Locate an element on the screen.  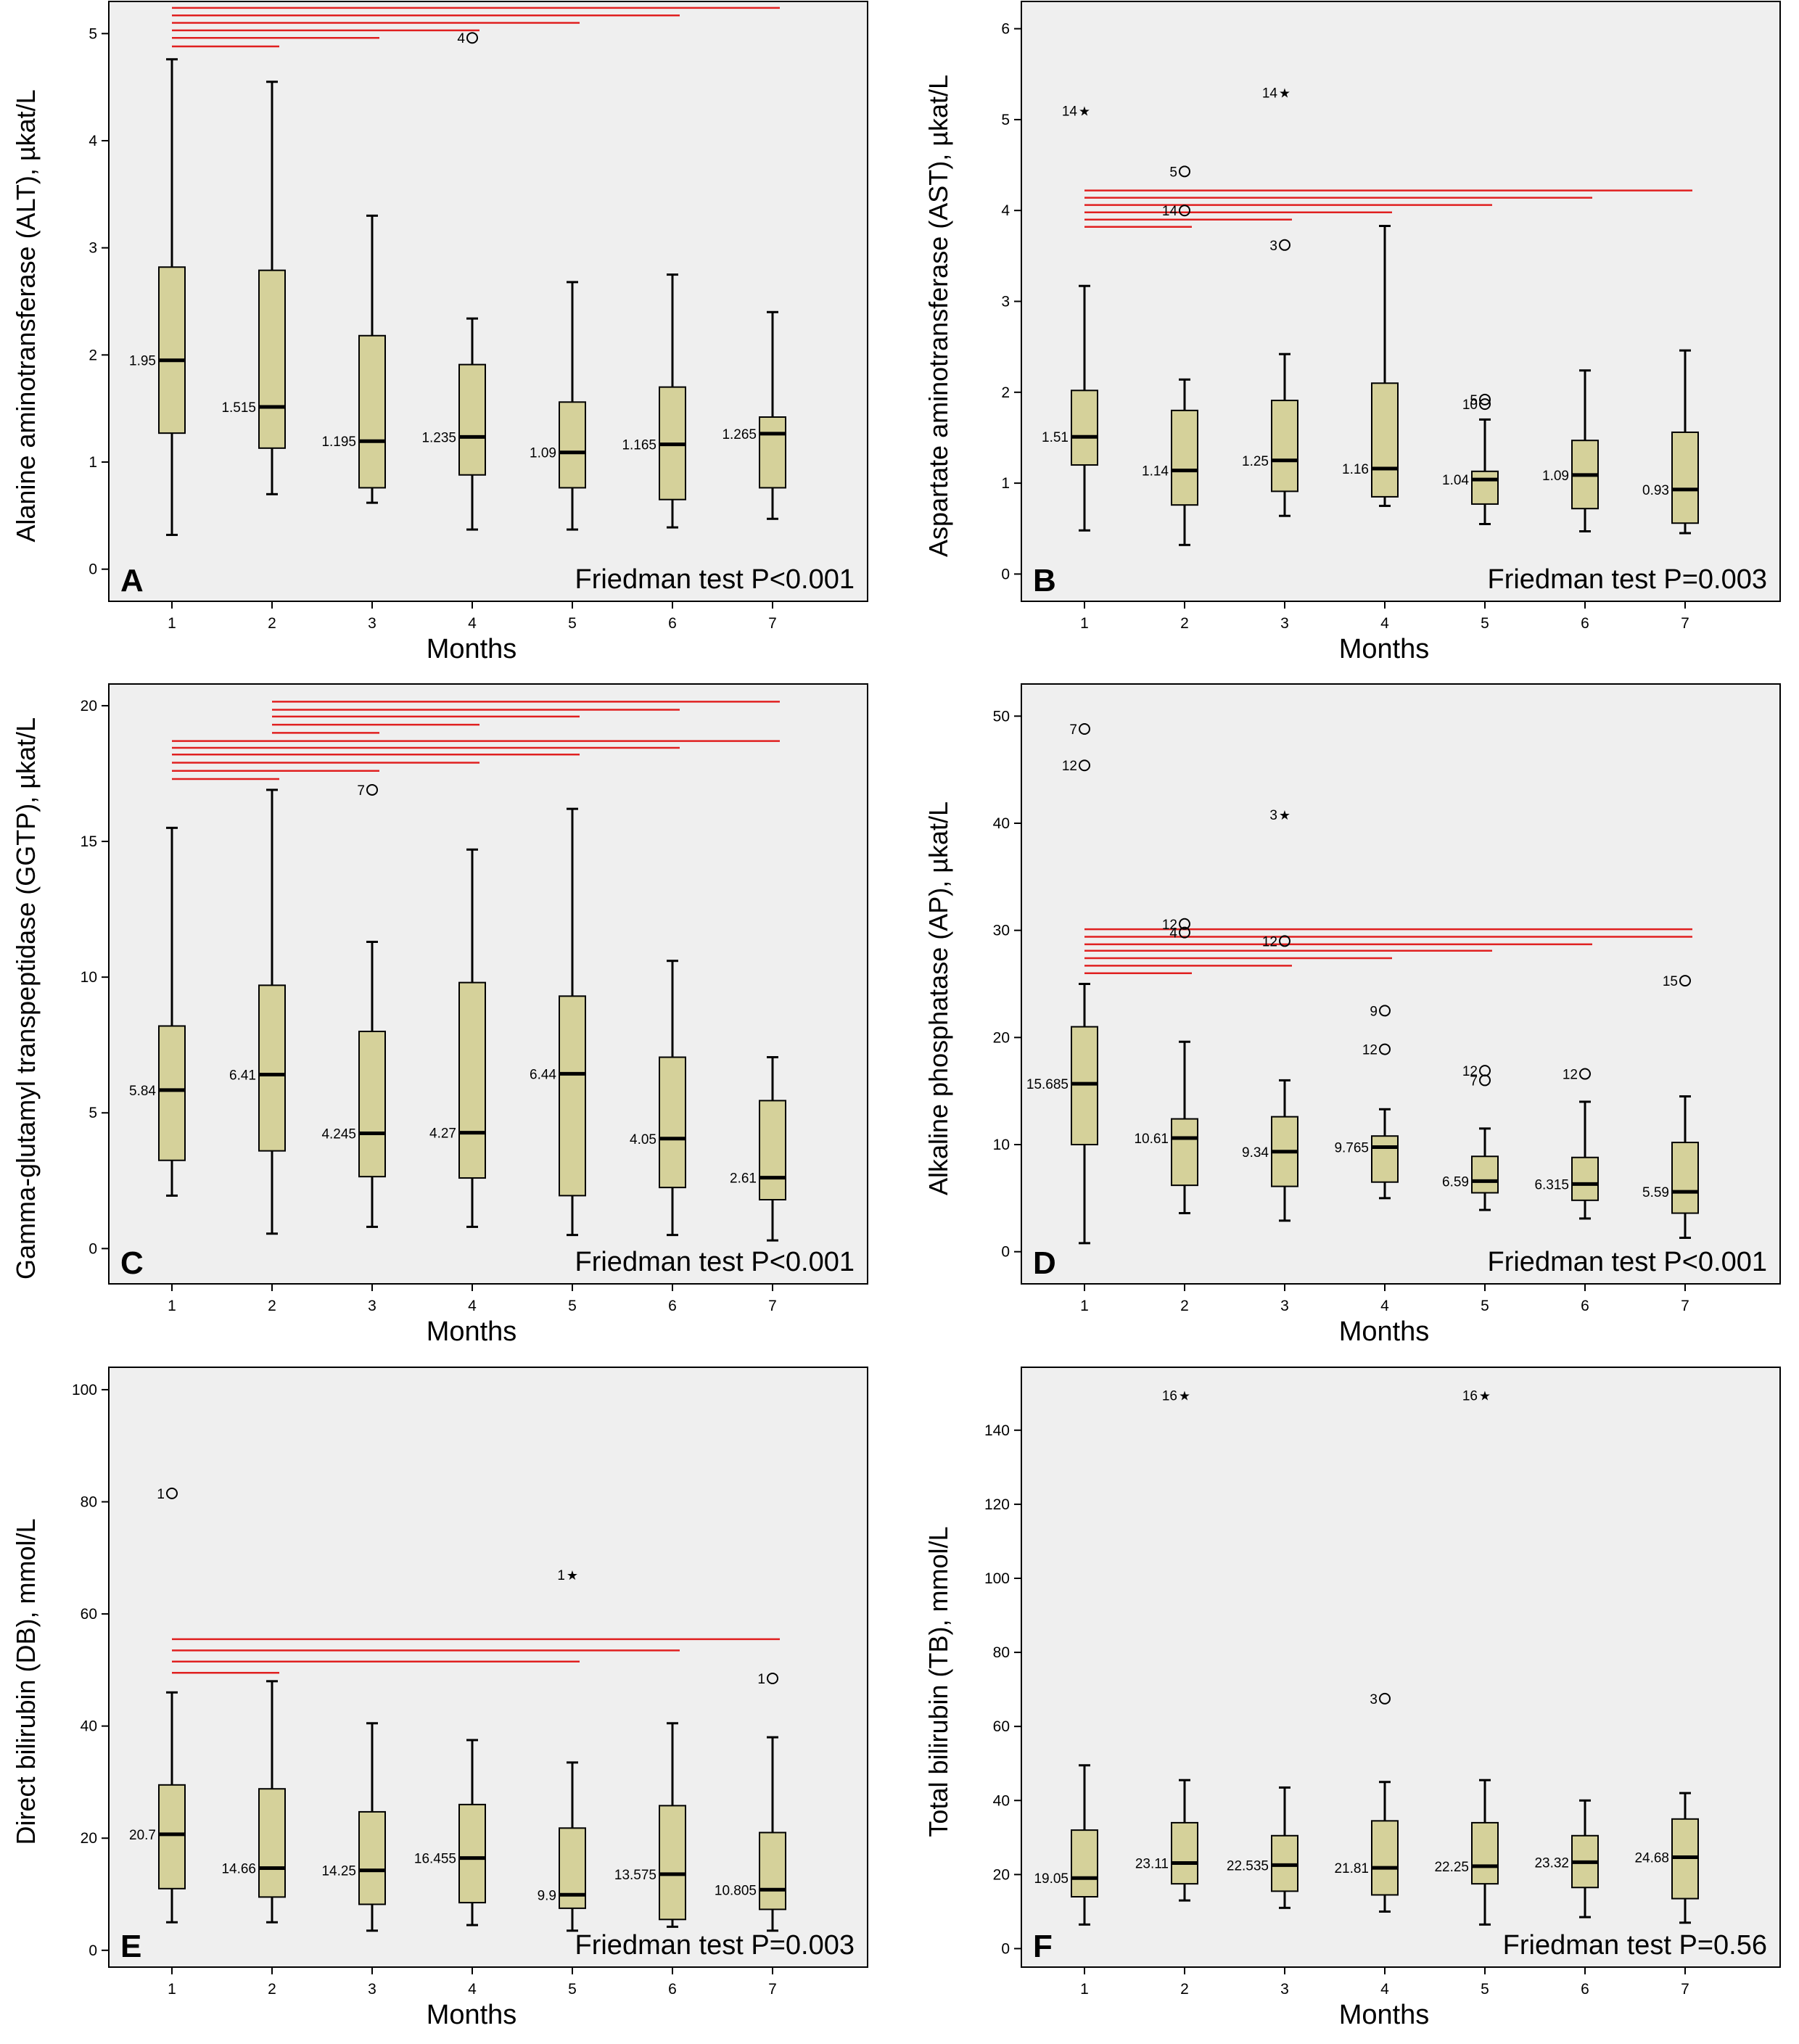
y-tick-label: 1 is located at coordinates (93, 462).